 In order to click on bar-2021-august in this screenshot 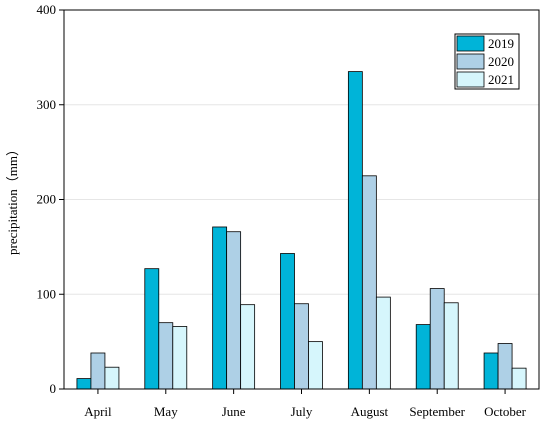, I will do `click(383, 343)`.